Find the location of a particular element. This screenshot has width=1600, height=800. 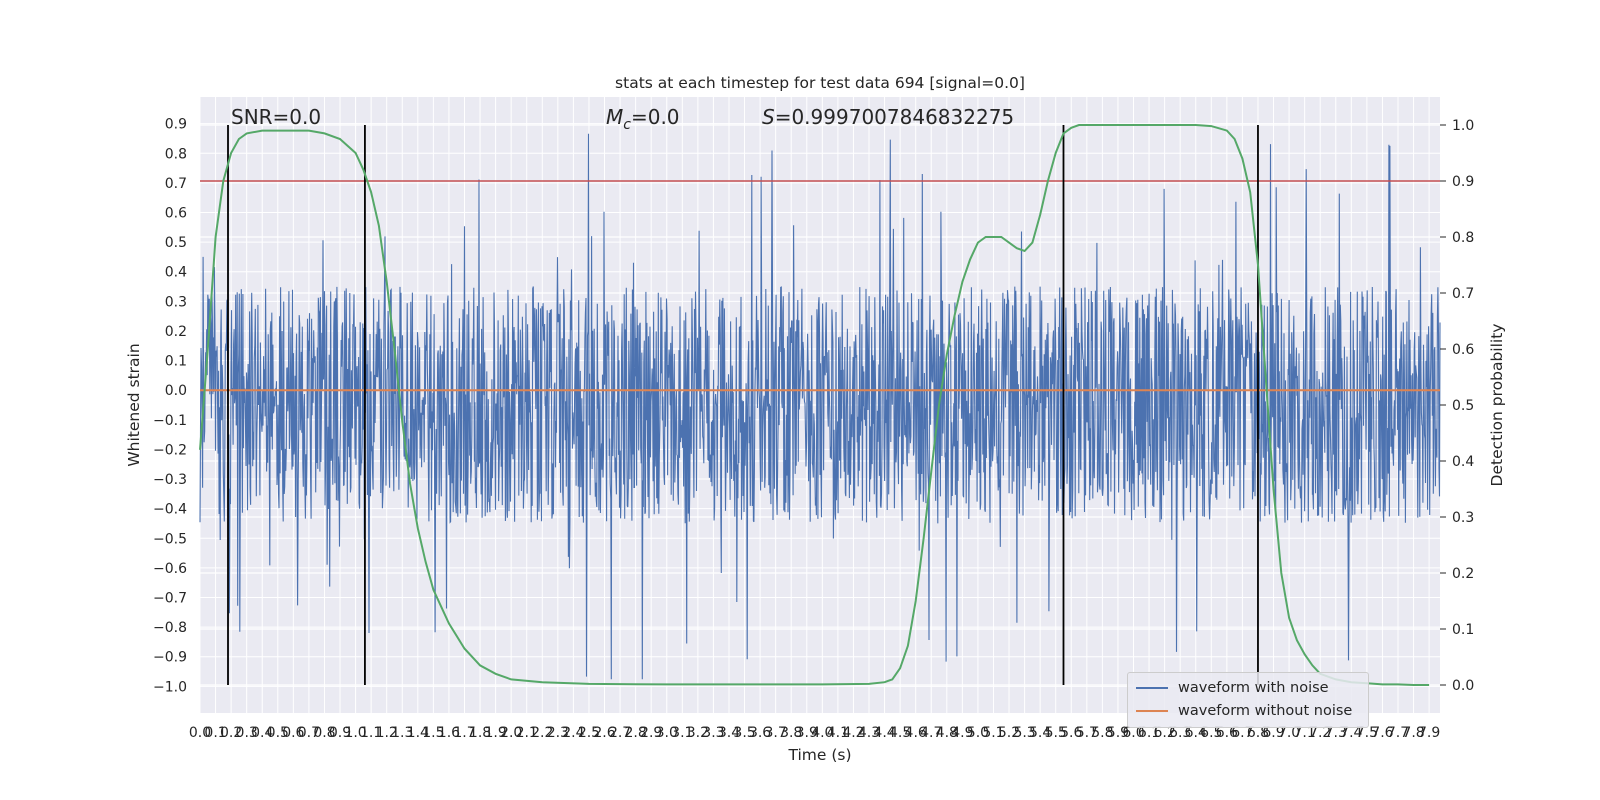

x-tick-label: 7.7 is located at coordinates (1398, 733).